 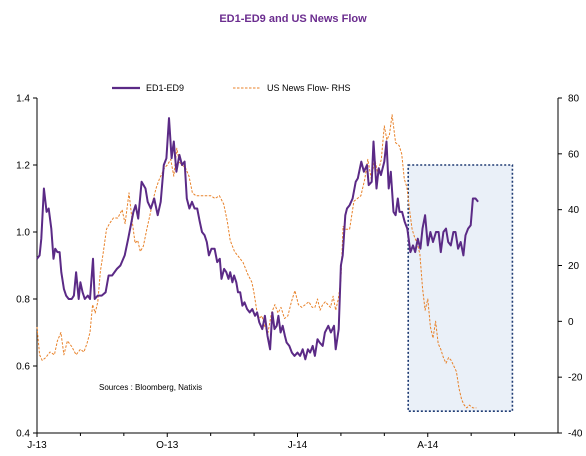 What do you see at coordinates (23, 434) in the screenshot?
I see `left-tick-label: 0.4` at bounding box center [23, 434].